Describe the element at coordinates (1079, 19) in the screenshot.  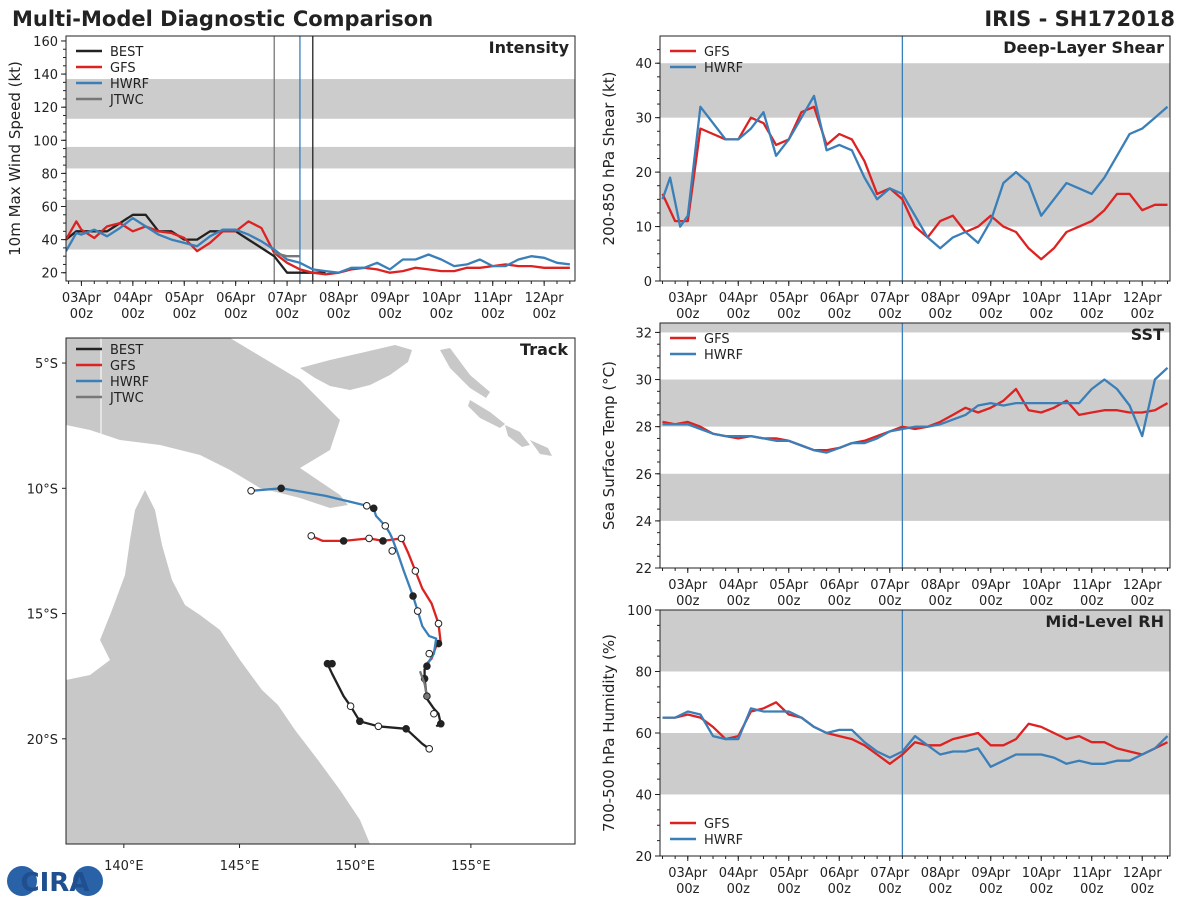
I see `storm-name: IRIS - SH172018` at that location.